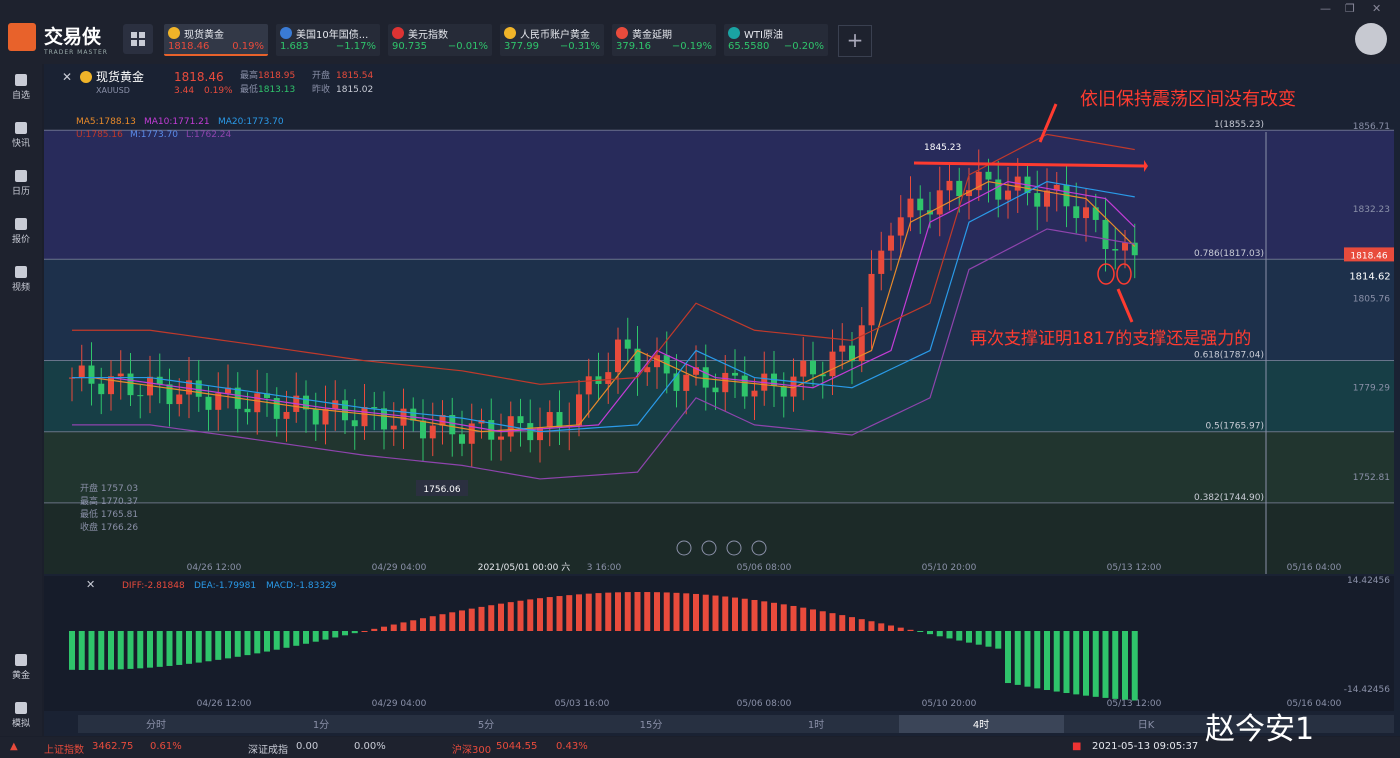 This screenshot has width=1400, height=758. I want to click on nav-simulate: 模拟, so click(21, 715).